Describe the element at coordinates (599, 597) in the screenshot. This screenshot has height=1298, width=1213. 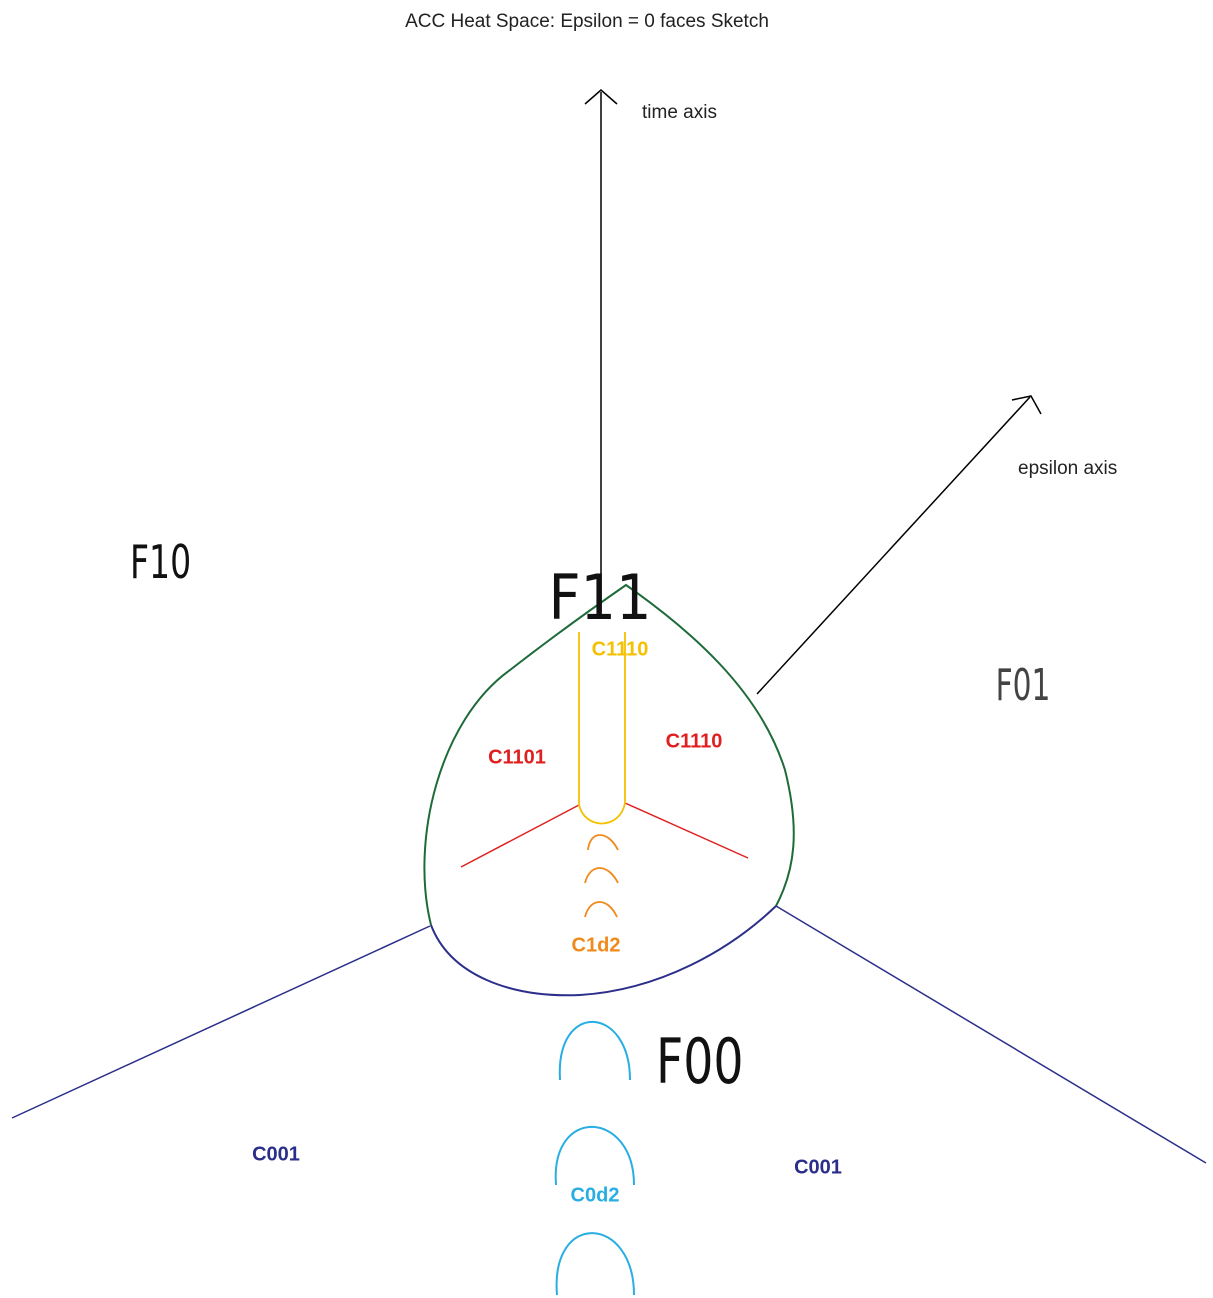
I see `face-label: F11` at that location.